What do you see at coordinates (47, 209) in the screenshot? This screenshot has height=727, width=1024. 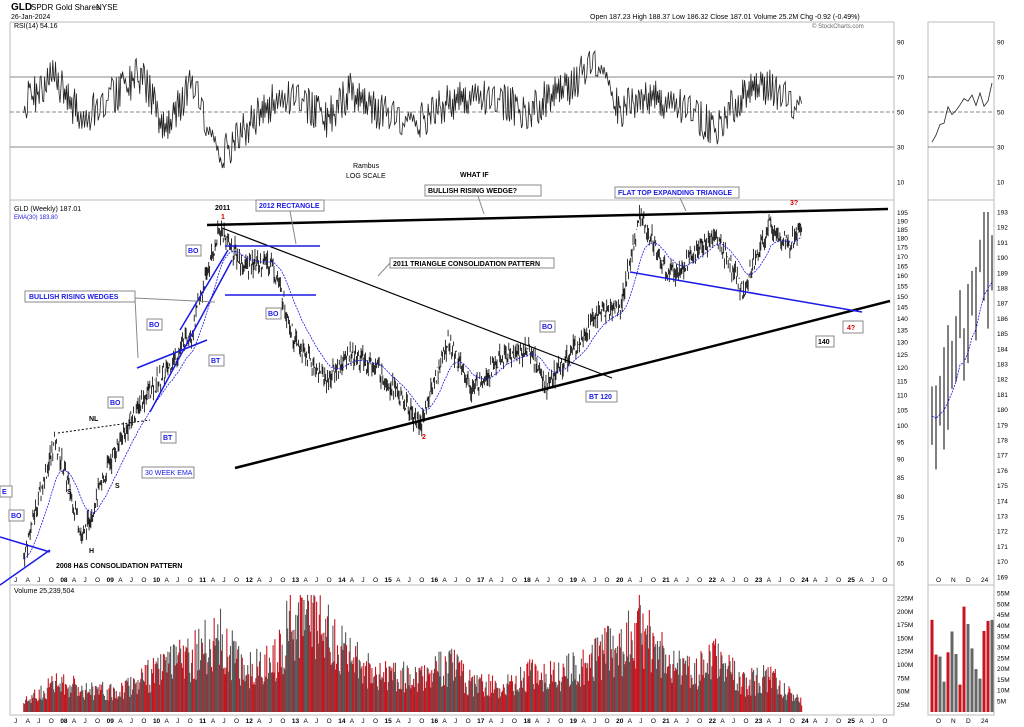 I see `price-label: GLD (Weekly) 187.01` at bounding box center [47, 209].